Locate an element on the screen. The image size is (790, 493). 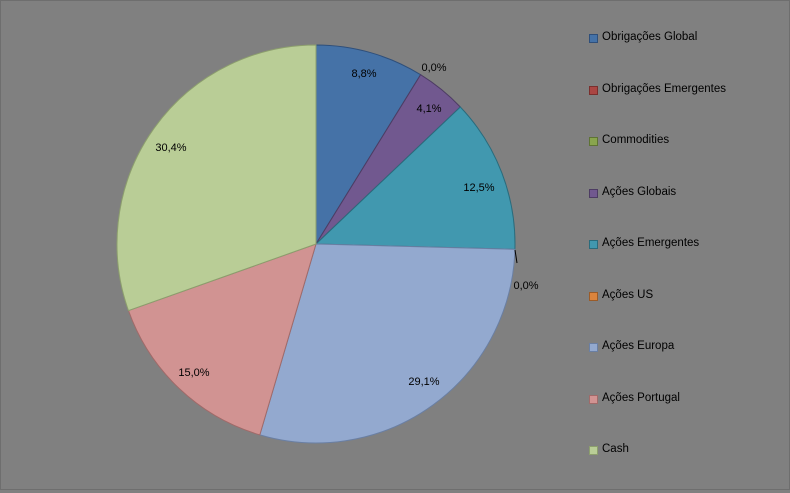
data-label-7: 29,1% is located at coordinates (423, 382).